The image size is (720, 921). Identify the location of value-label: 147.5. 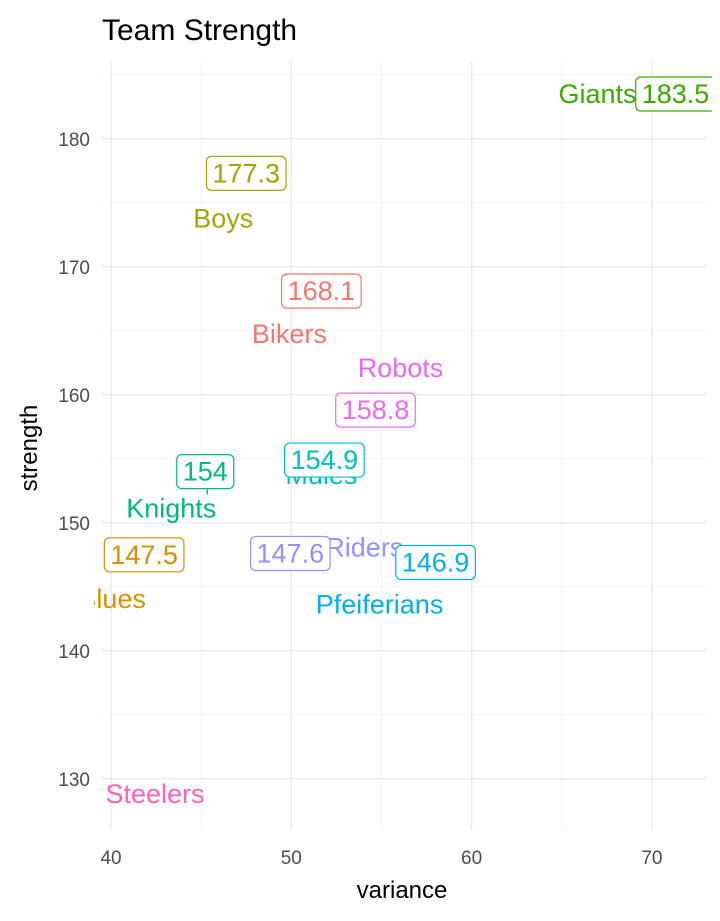
(144, 555).